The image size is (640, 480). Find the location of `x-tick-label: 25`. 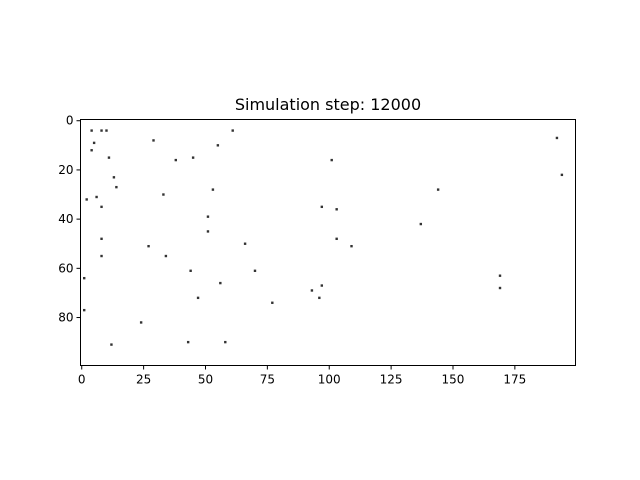

x-tick-label: 25 is located at coordinates (143, 380).